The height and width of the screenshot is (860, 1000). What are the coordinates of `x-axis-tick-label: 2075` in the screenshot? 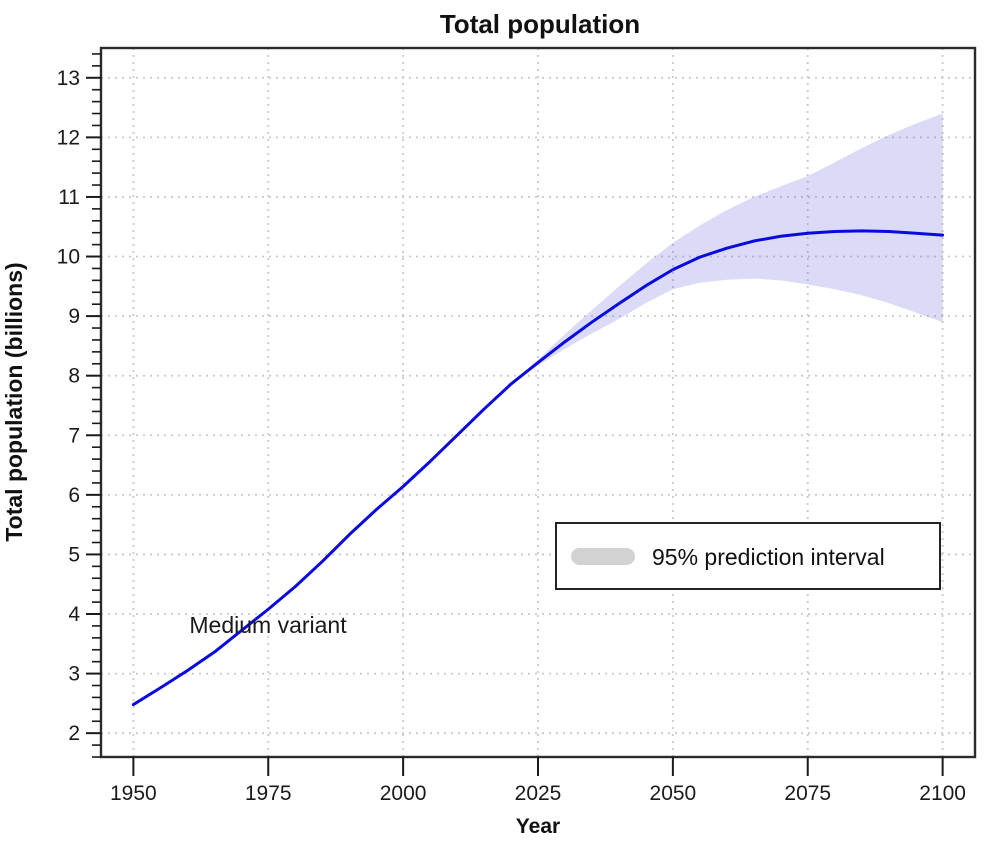 It's located at (807, 793).